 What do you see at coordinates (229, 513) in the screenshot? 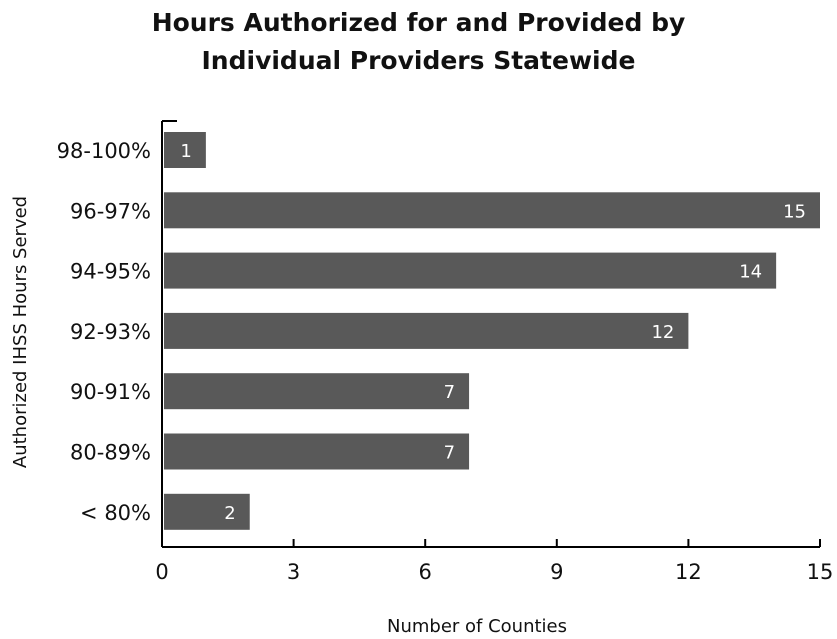
I see `bar-value-label-6: 2` at bounding box center [229, 513].